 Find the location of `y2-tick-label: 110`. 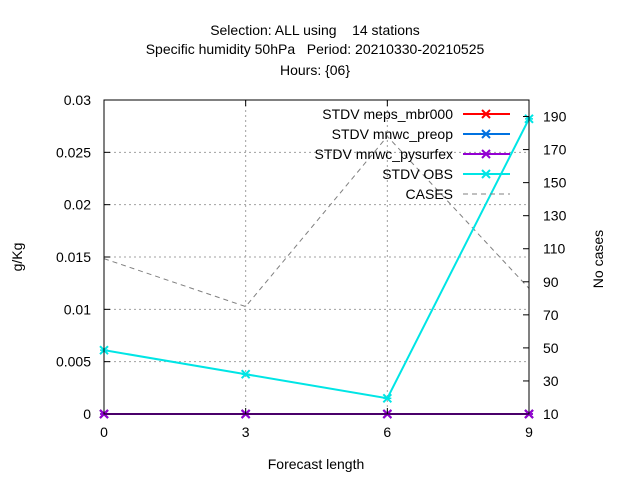

y2-tick-label: 110 is located at coordinates (554, 249).